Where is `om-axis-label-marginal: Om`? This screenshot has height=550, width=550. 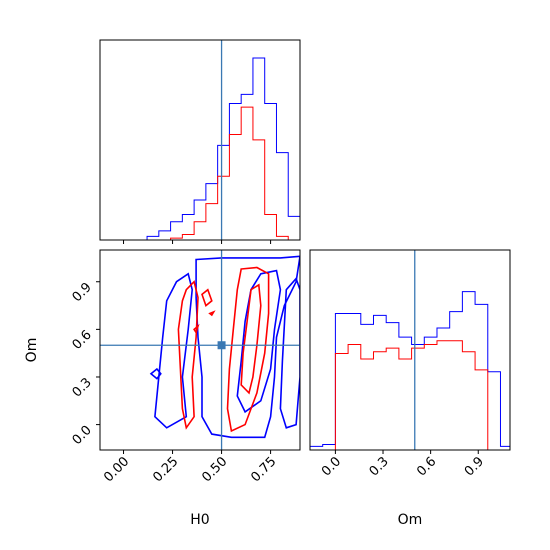
om-axis-label-marginal: Om is located at coordinates (410, 520).